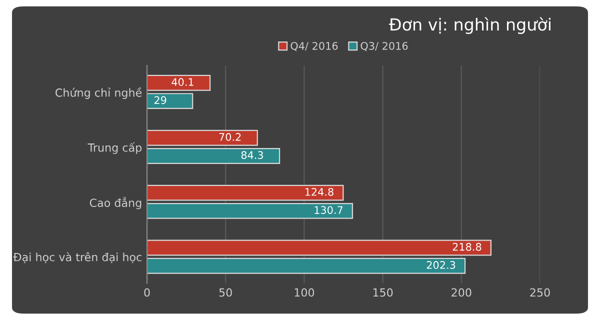 Image resolution: width=600 pixels, height=320 pixels. Describe the element at coordinates (384, 47) in the screenshot. I see `legend-label: Q3/ 2016` at that location.